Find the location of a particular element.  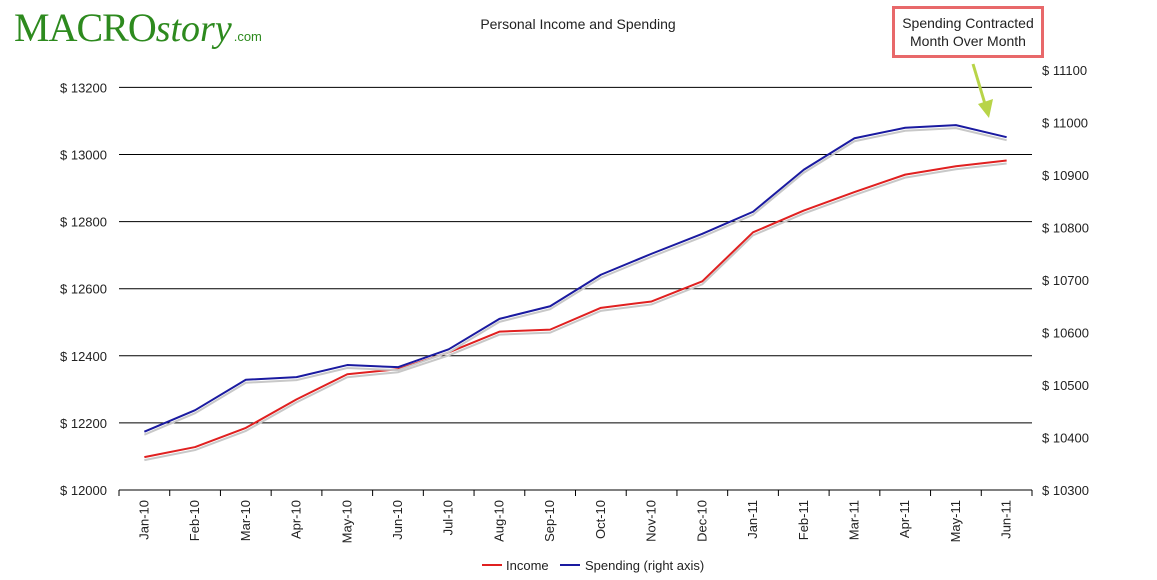

legend-label-spending: Spending (right axis) is located at coordinates (644, 565).